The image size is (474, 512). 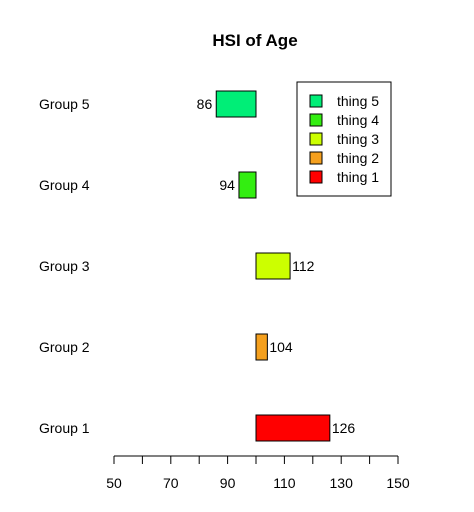 I want to click on x-axis: 50 70 90 110 130 150, so click(x=258, y=473).